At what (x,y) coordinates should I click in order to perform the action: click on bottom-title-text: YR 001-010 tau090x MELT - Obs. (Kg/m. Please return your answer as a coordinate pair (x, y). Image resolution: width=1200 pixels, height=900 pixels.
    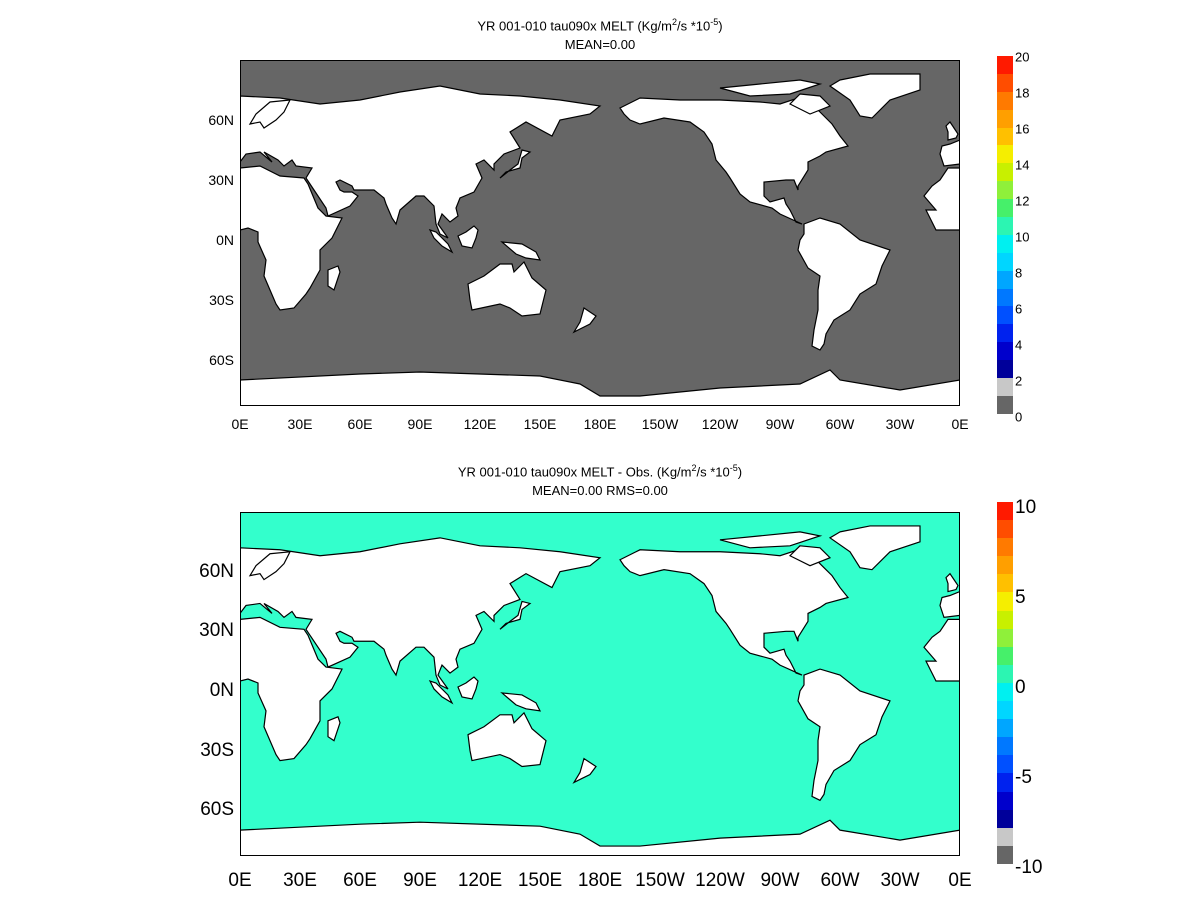
    Looking at the image, I should click on (574, 472).